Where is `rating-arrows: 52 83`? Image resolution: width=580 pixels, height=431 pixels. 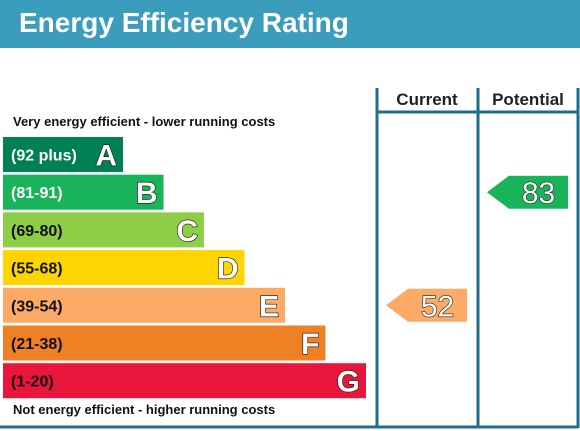
rating-arrows: 52 83 is located at coordinates (477, 249).